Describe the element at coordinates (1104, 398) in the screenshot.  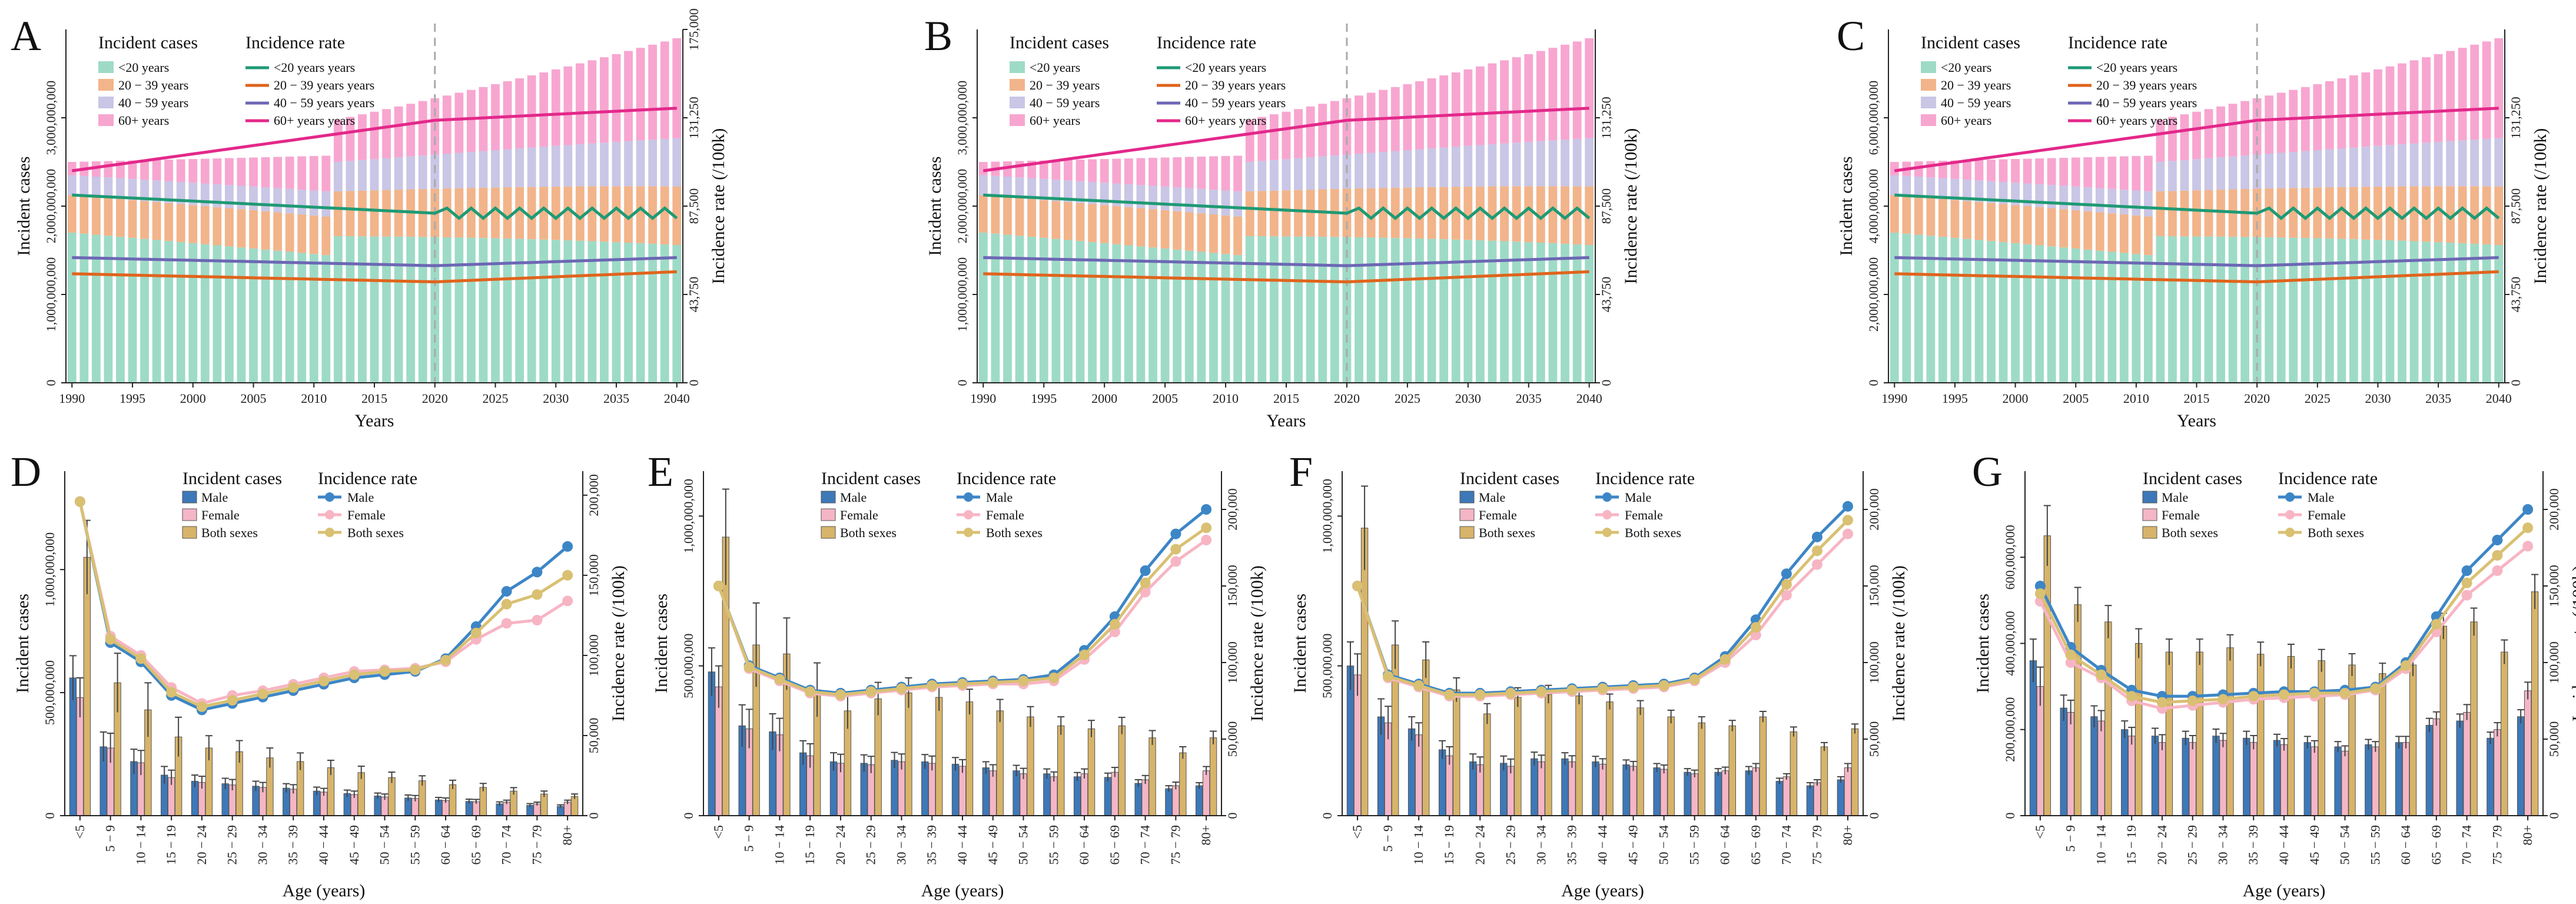
I see `x-tick-label: 2000` at that location.